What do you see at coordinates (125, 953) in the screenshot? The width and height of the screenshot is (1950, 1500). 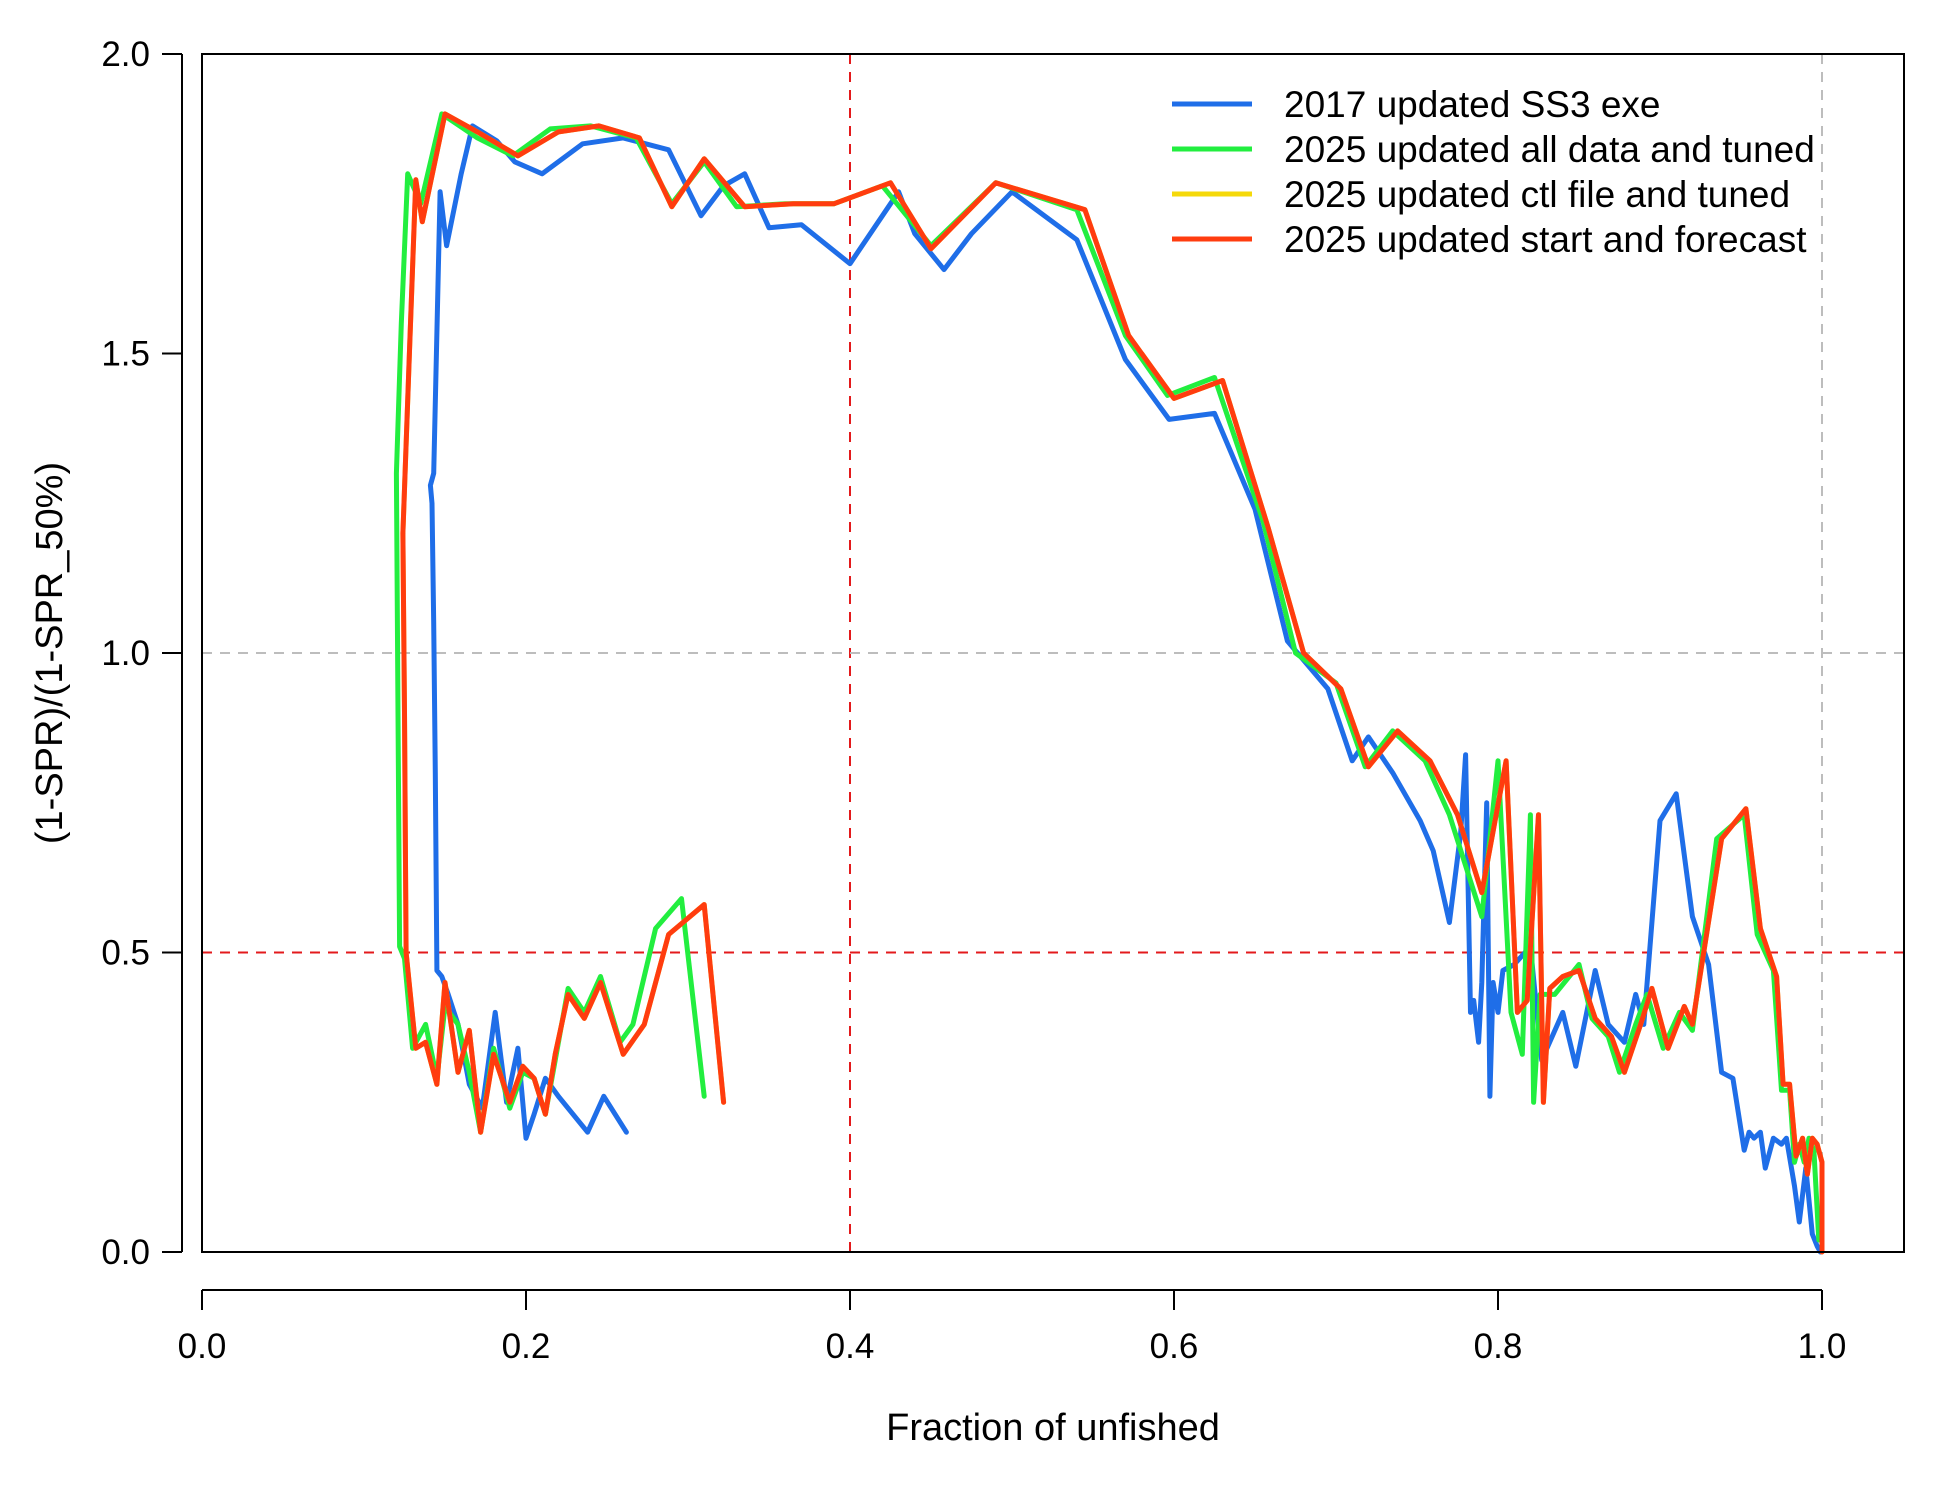 I see `y-tick-label: 0.5` at bounding box center [125, 953].